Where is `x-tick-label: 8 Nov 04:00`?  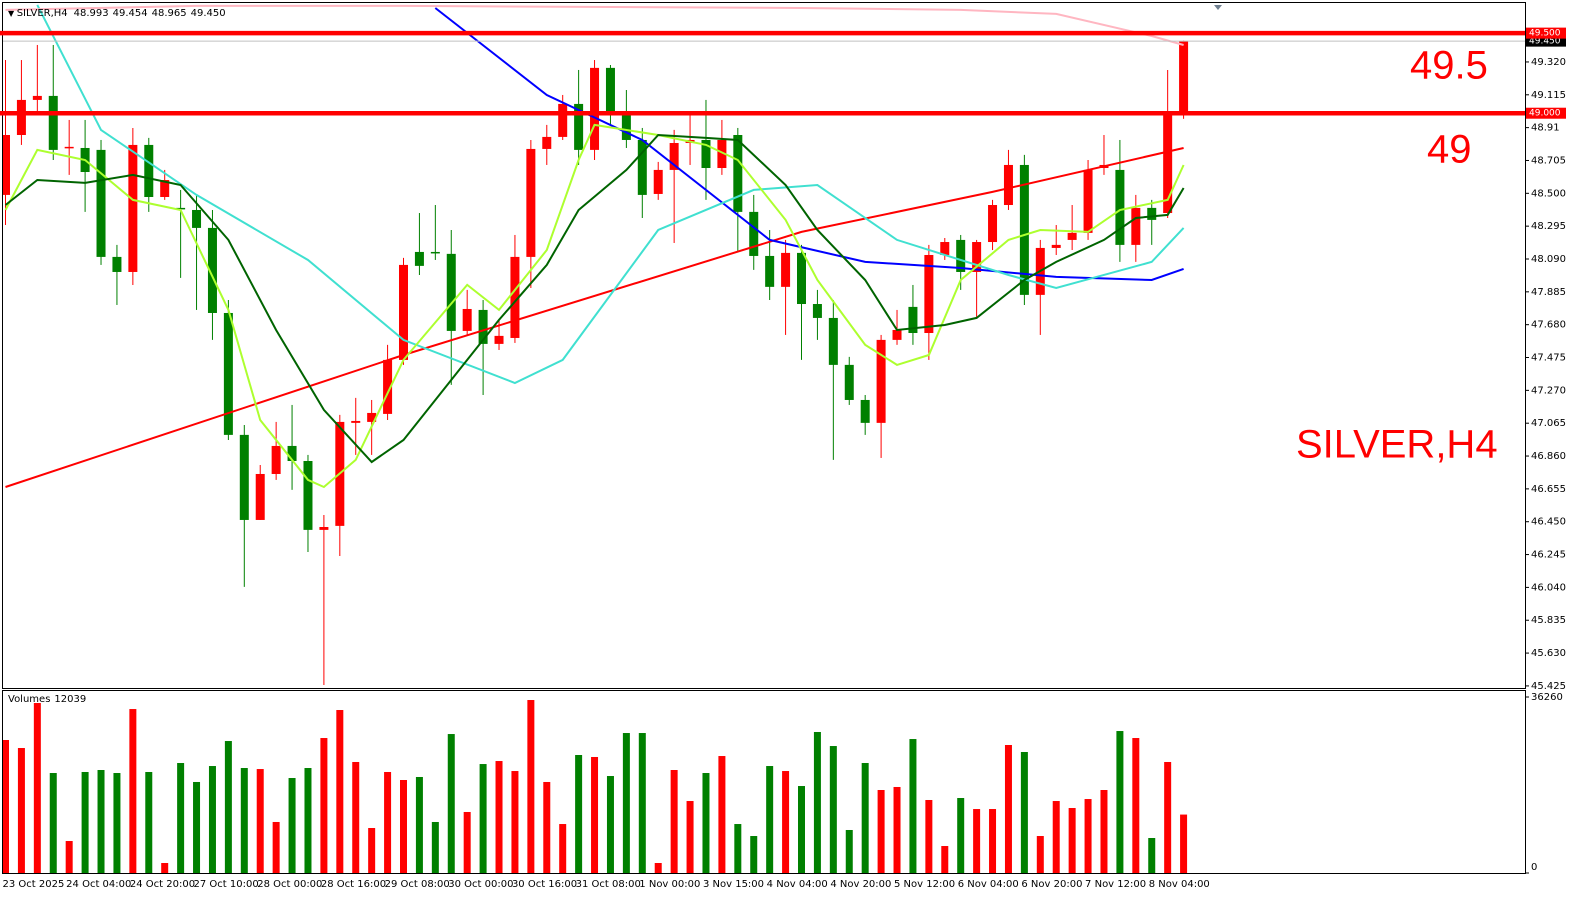
x-tick-label: 8 Nov 04:00 is located at coordinates (1179, 884).